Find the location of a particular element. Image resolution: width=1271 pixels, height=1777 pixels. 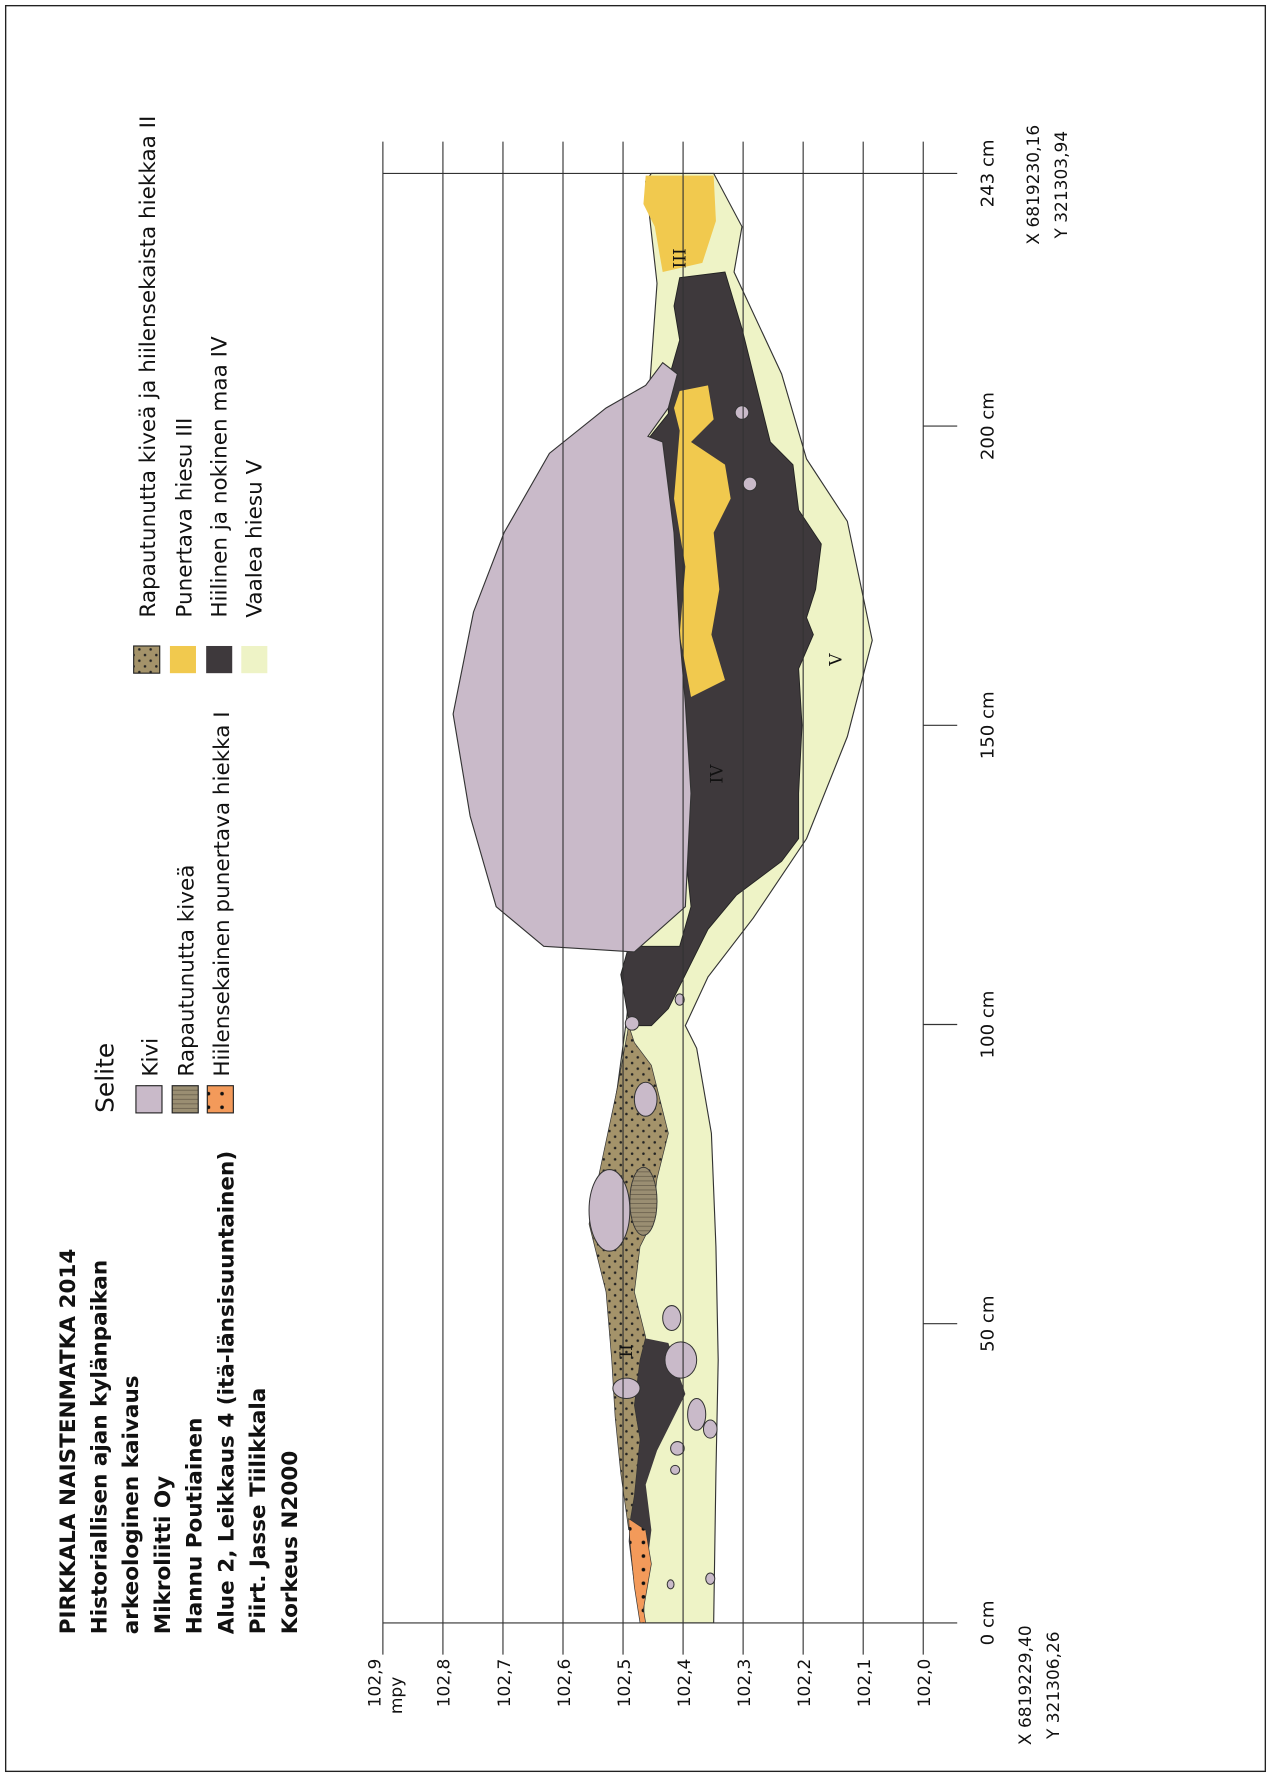

distance-label: 50 cm is located at coordinates (987, 1323).